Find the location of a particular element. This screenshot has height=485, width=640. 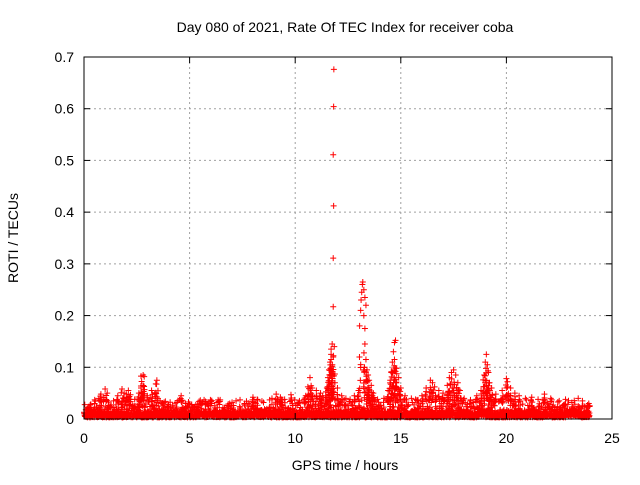

x-axis-label: GPS time / hours is located at coordinates (345, 465).